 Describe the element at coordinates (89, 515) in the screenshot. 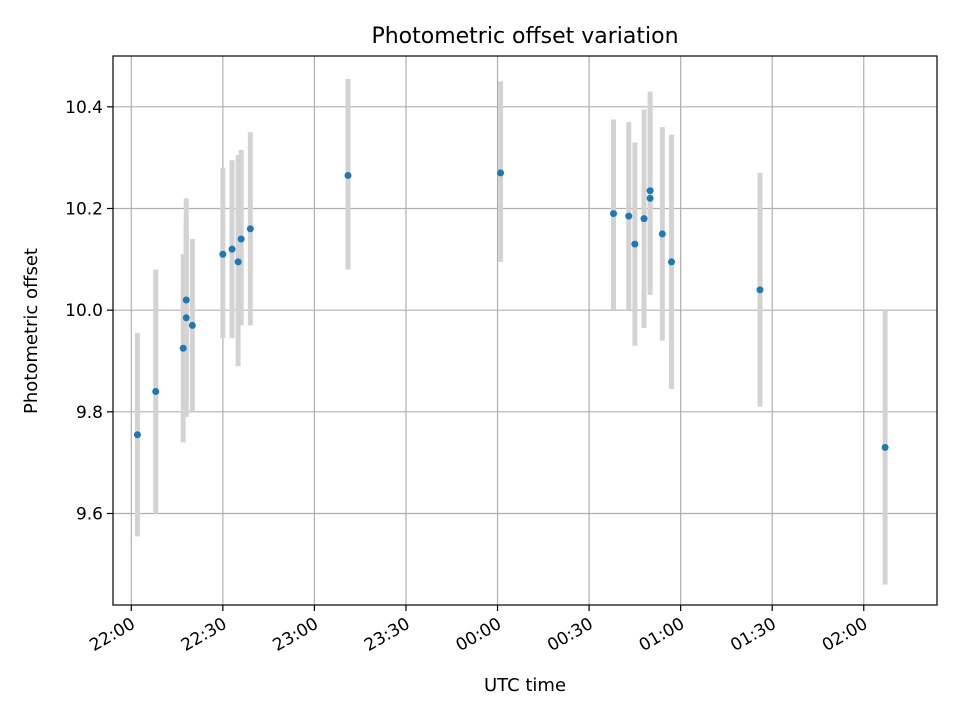

I see `y-tick-label: 9.6` at that location.